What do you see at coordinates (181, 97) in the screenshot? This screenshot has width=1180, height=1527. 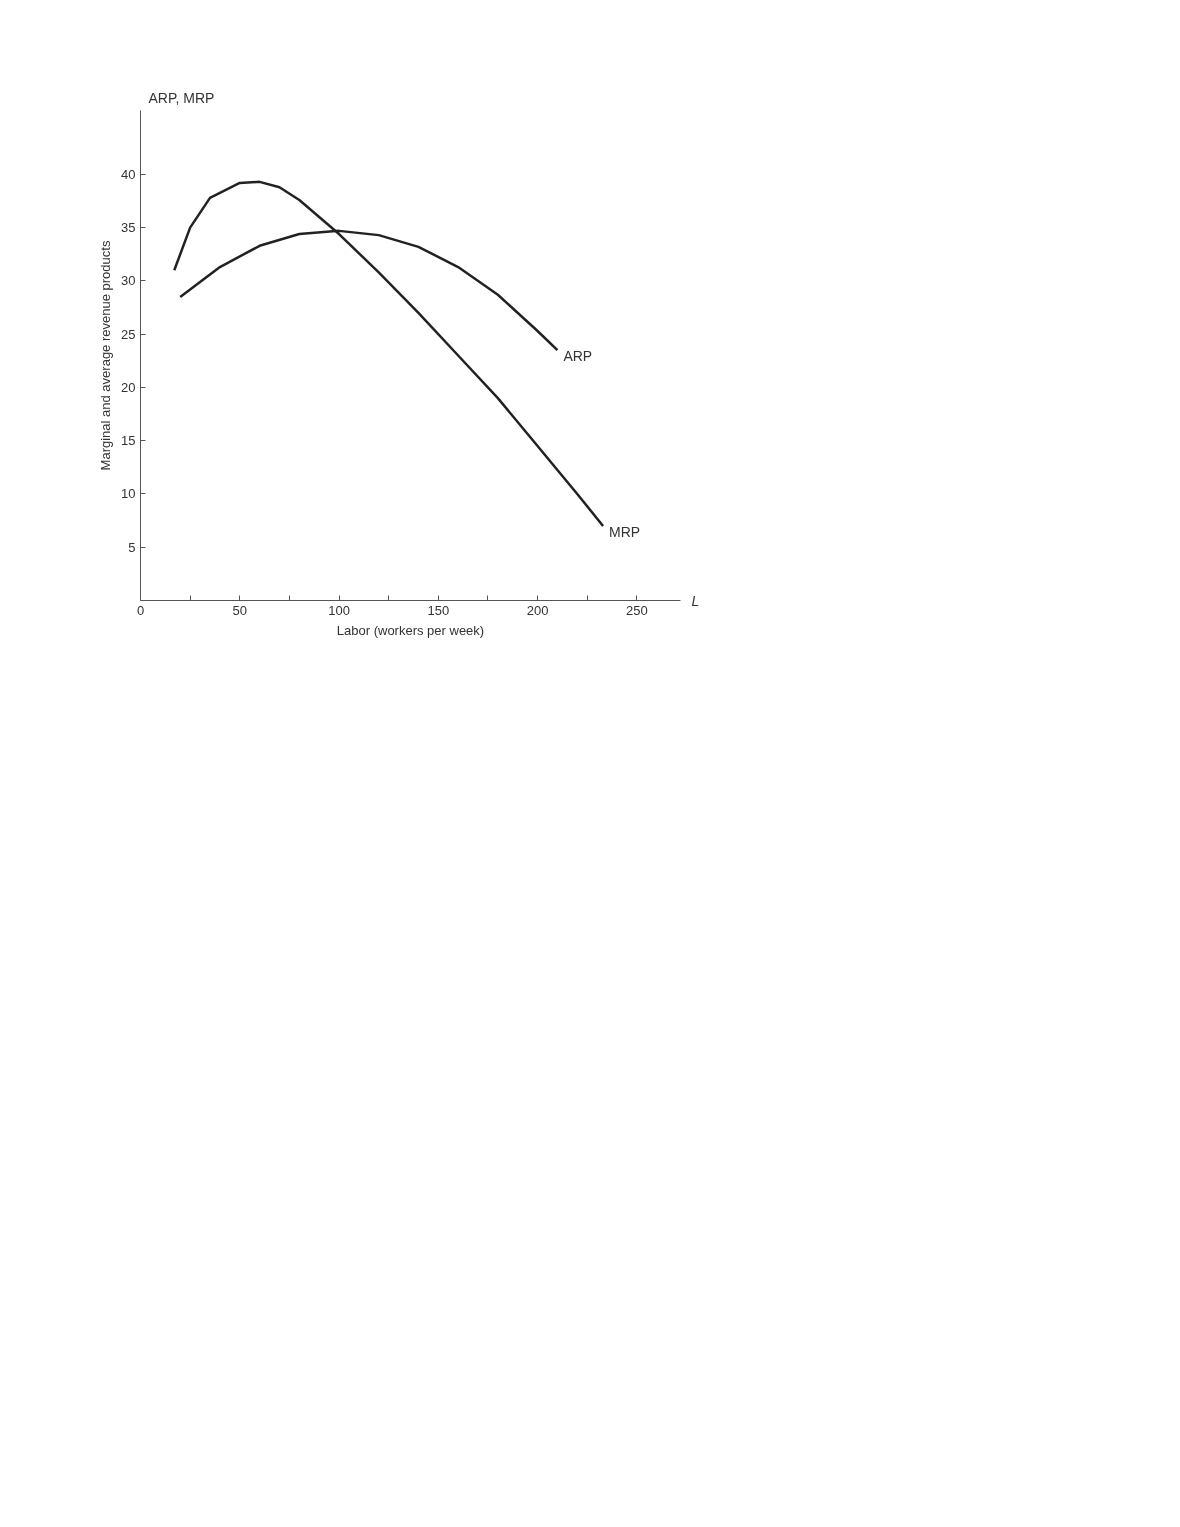 I see `text: ARP, MRP` at bounding box center [181, 97].